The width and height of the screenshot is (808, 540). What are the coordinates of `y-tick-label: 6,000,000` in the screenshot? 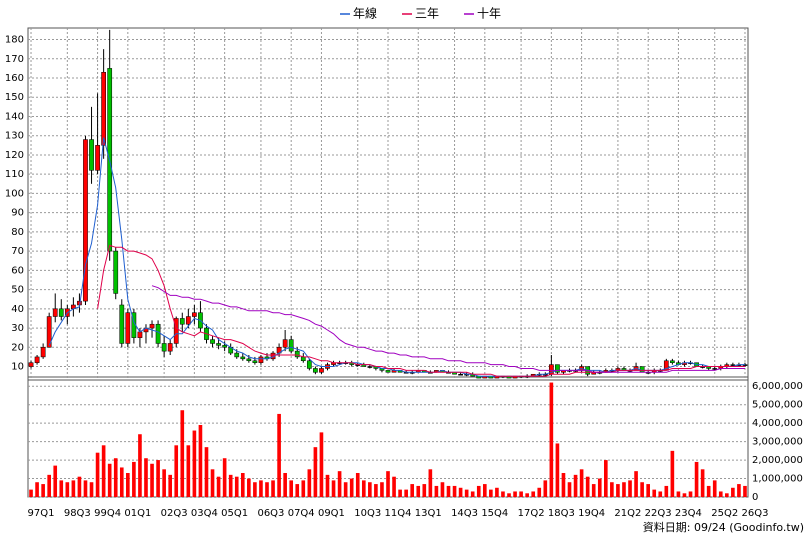 It's located at (777, 386).